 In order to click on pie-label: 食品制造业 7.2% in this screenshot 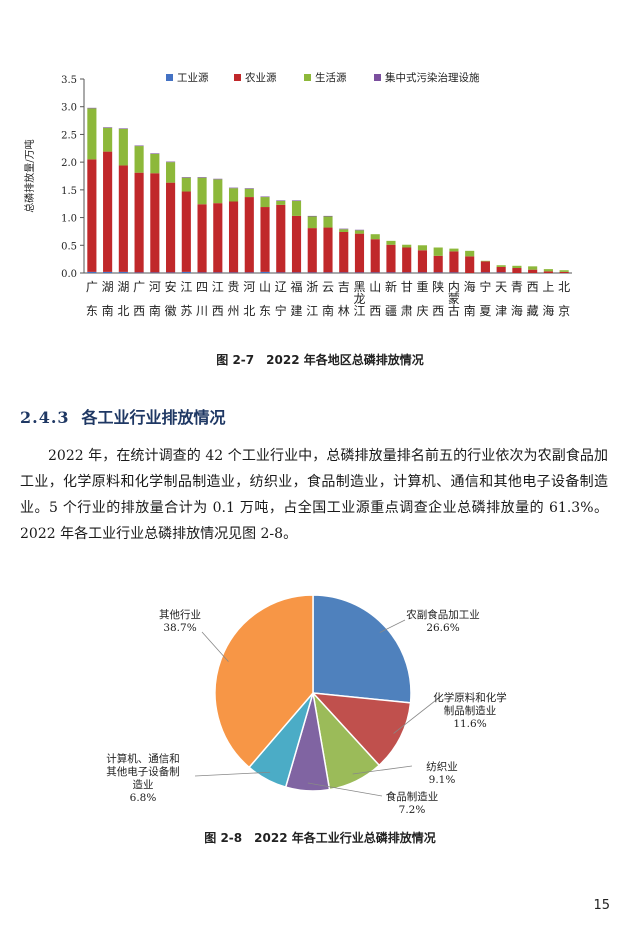, I will do `click(412, 803)`.